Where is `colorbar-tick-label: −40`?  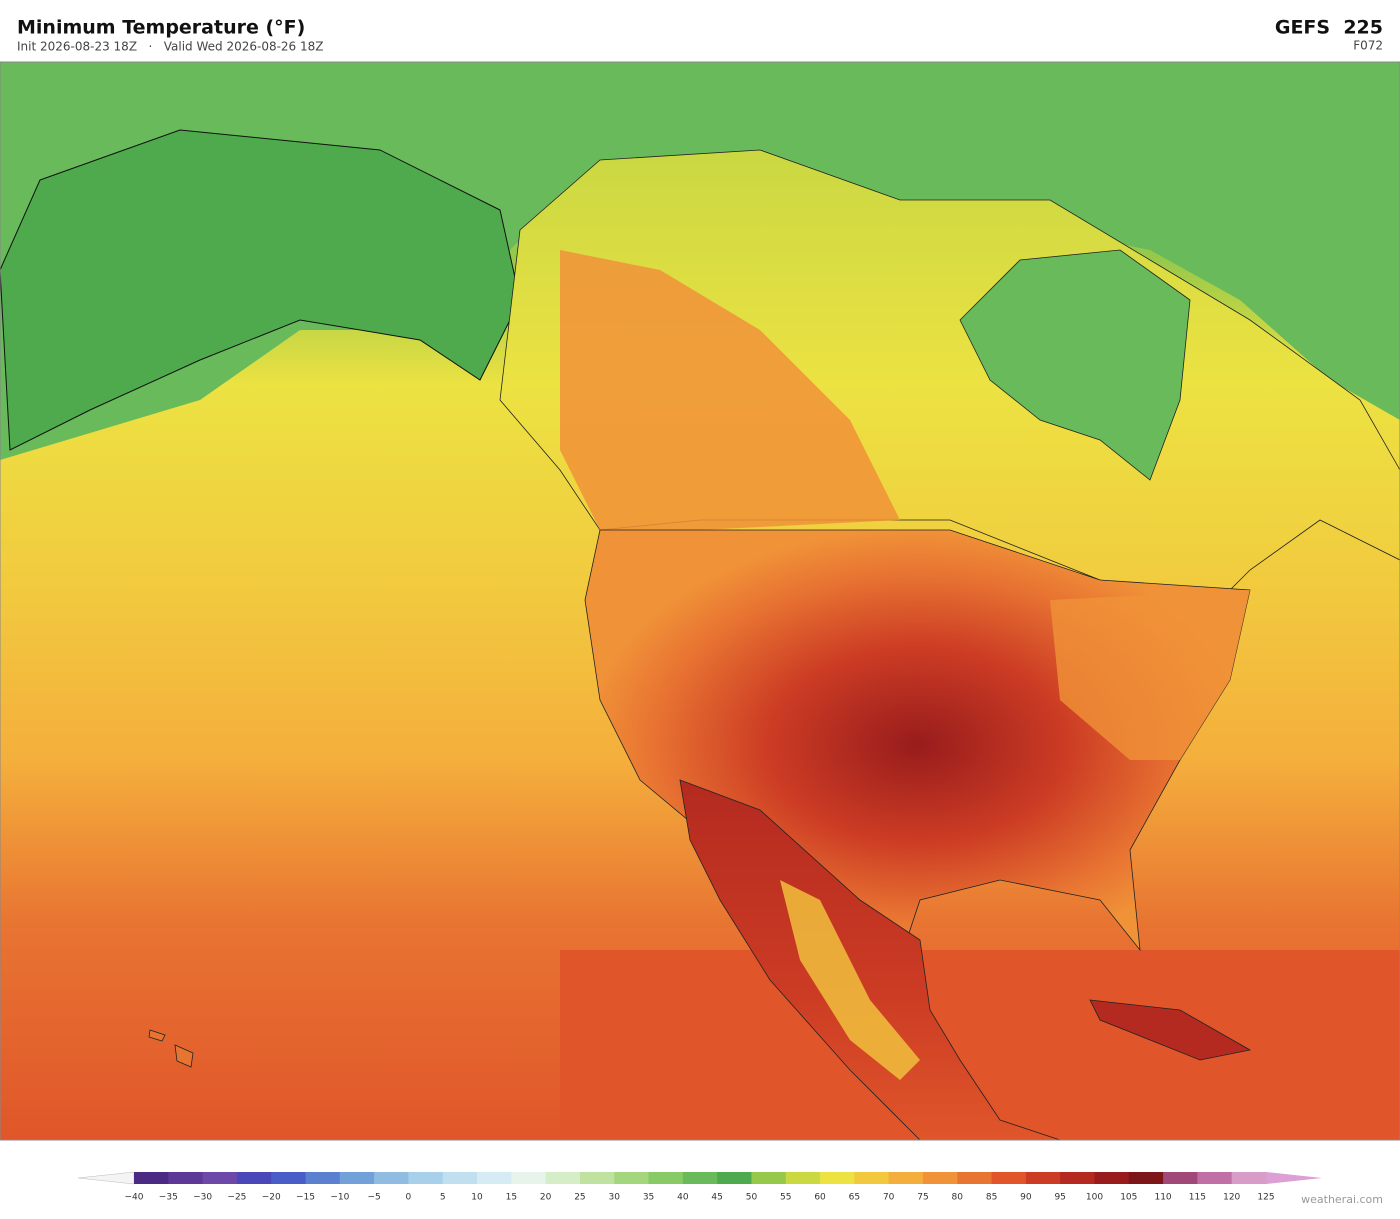 colorbar-tick-label: −40 is located at coordinates (134, 1198).